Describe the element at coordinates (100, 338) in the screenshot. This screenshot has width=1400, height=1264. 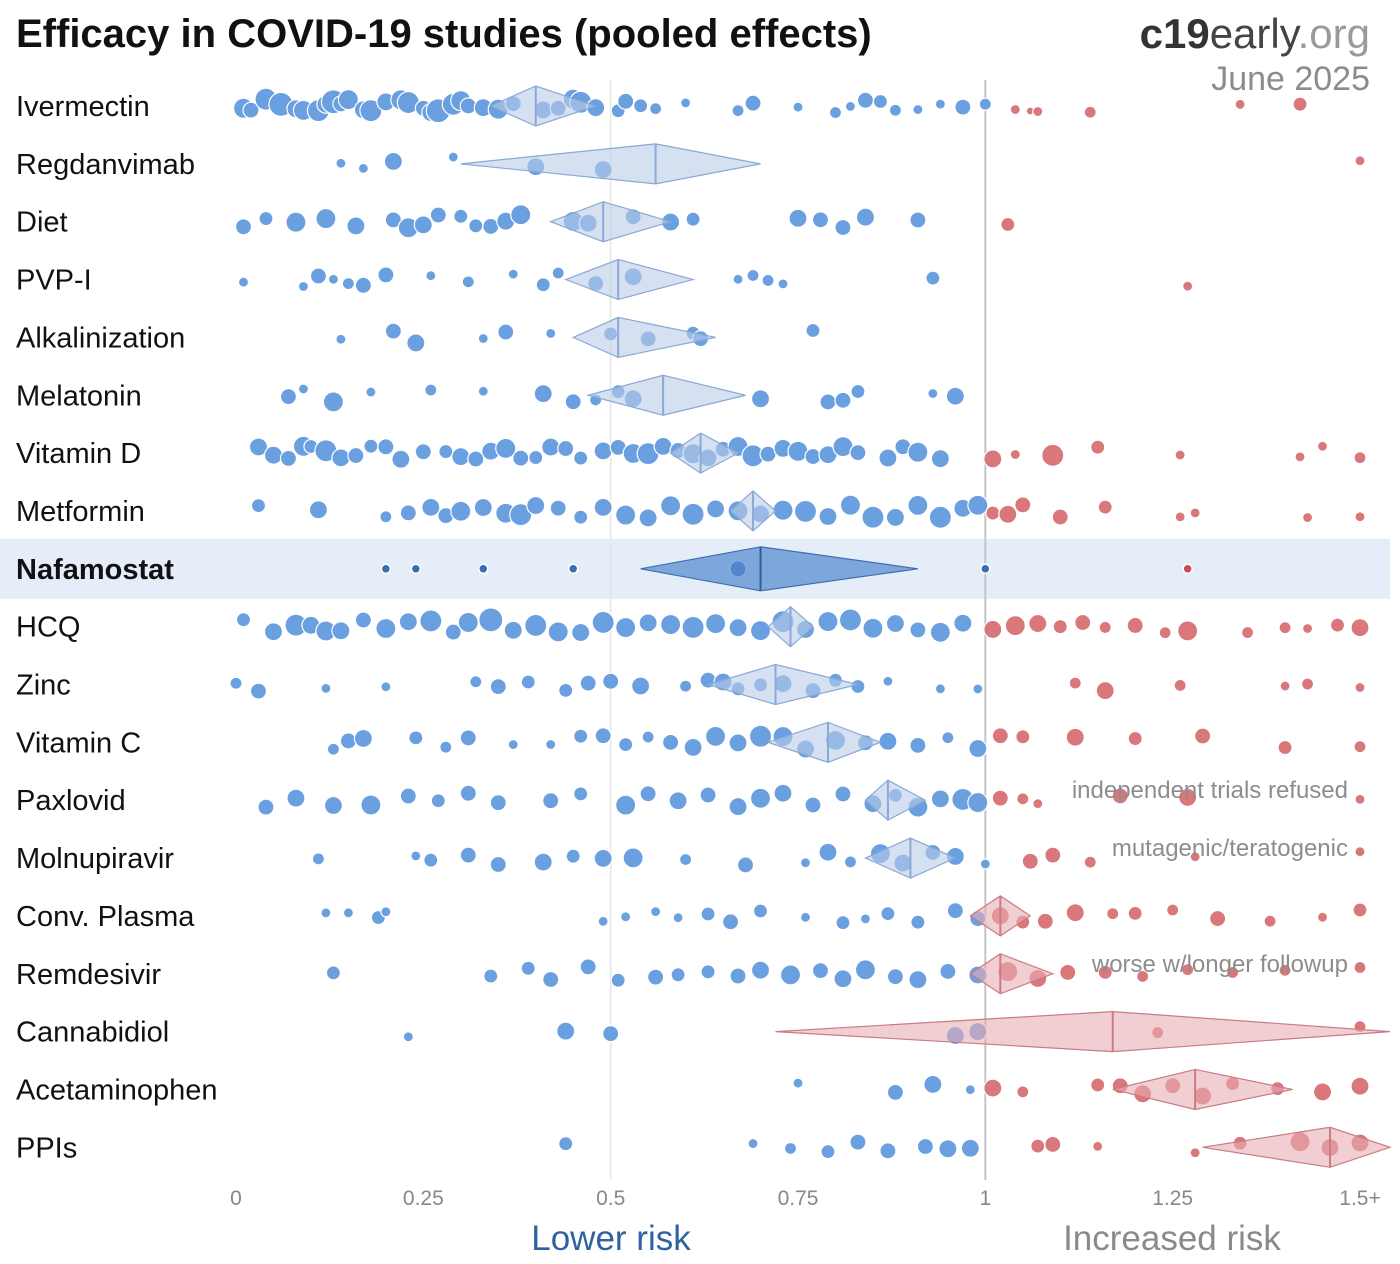
I see `row-label-alkalinization: Alkalinization` at that location.